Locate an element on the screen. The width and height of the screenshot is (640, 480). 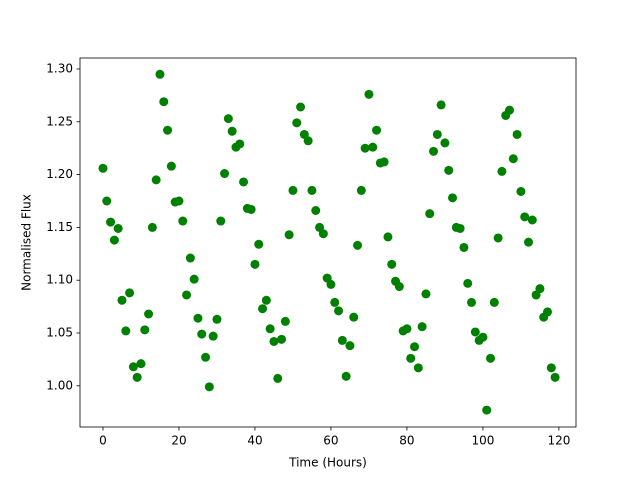
x-tick-label: 100 is located at coordinates (482, 441).